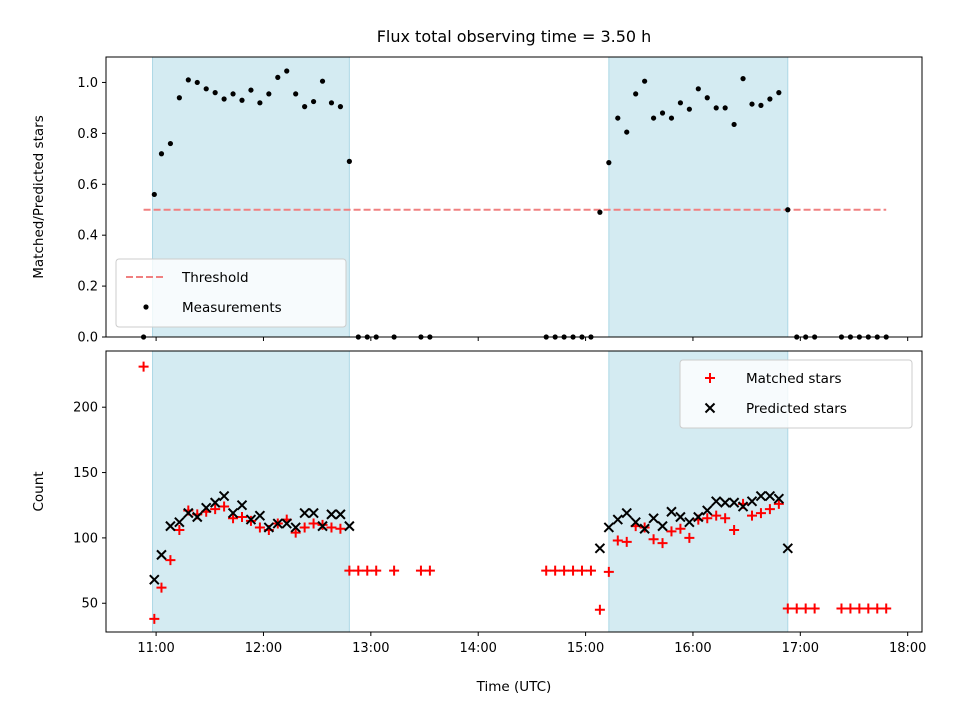 The height and width of the screenshot is (724, 960). What do you see at coordinates (585, 648) in the screenshot?
I see `x-tick-label: 15:00` at bounding box center [585, 648].